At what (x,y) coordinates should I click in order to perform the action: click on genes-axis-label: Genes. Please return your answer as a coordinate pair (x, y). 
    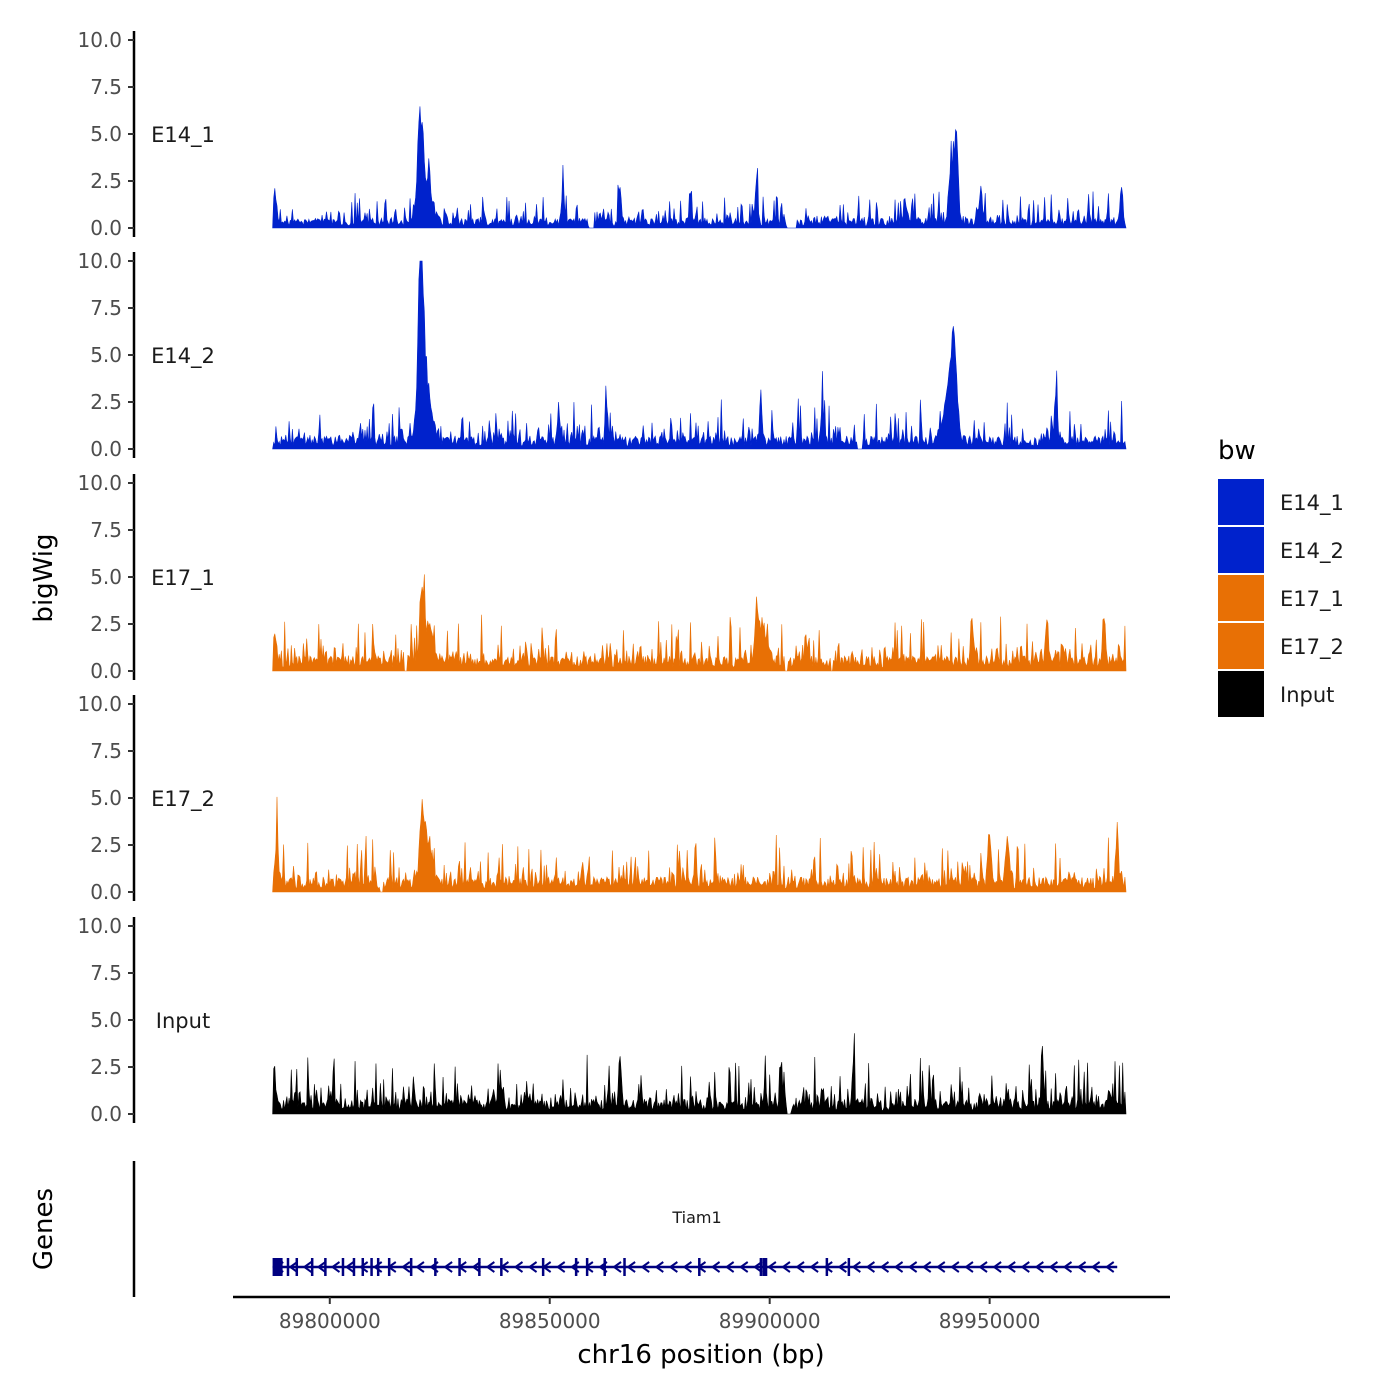
    Looking at the image, I should click on (44, 1229).